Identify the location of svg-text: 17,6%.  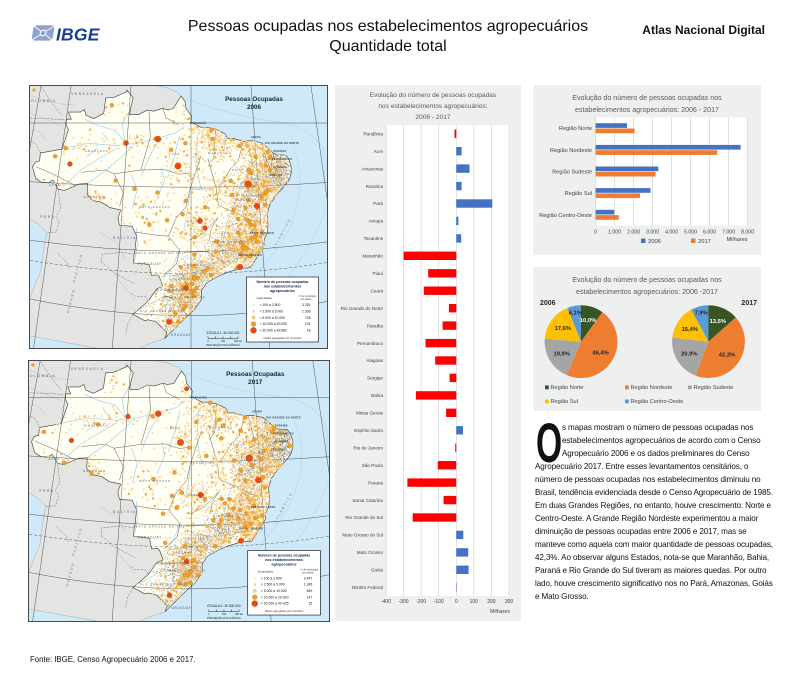
(563, 329).